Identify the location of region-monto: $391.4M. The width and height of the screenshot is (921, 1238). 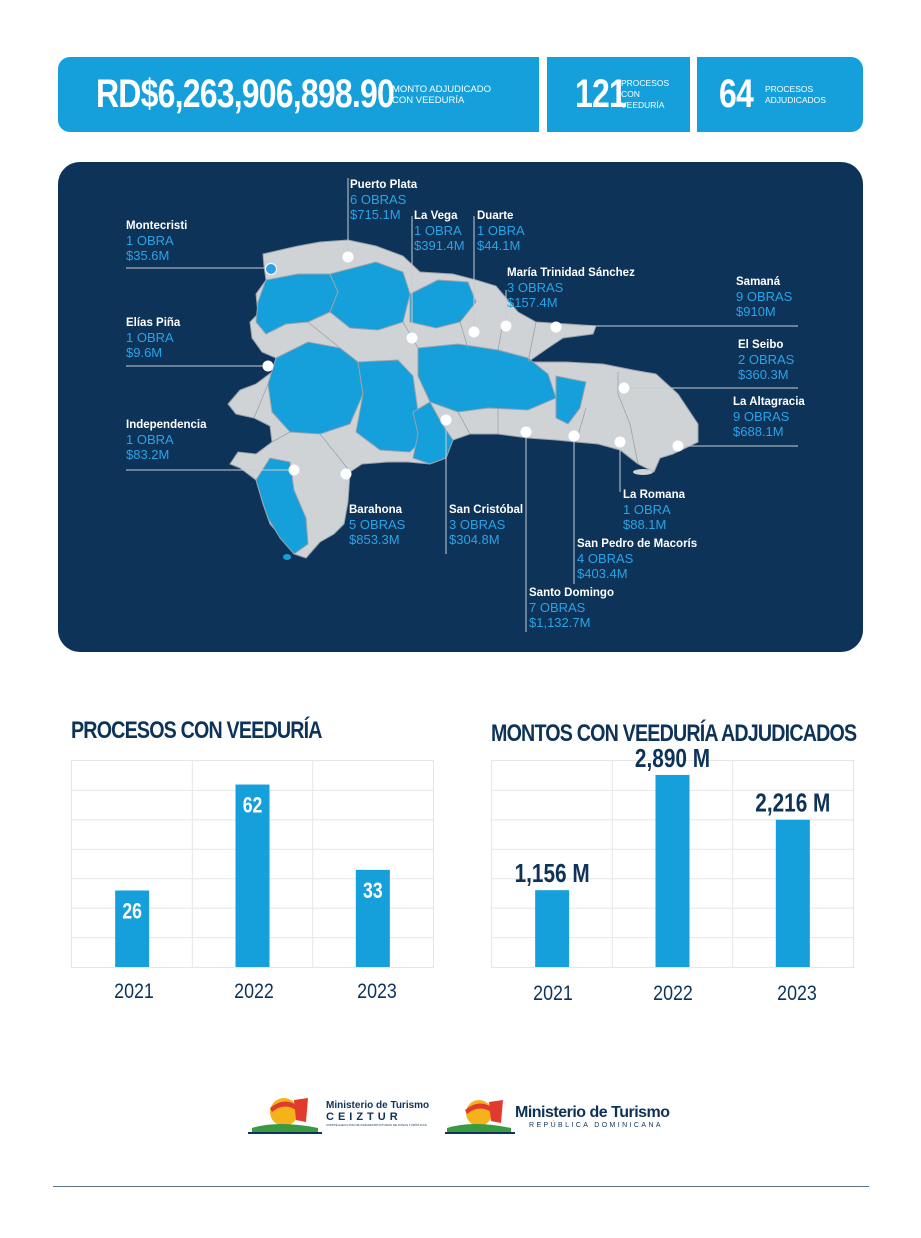
(439, 245).